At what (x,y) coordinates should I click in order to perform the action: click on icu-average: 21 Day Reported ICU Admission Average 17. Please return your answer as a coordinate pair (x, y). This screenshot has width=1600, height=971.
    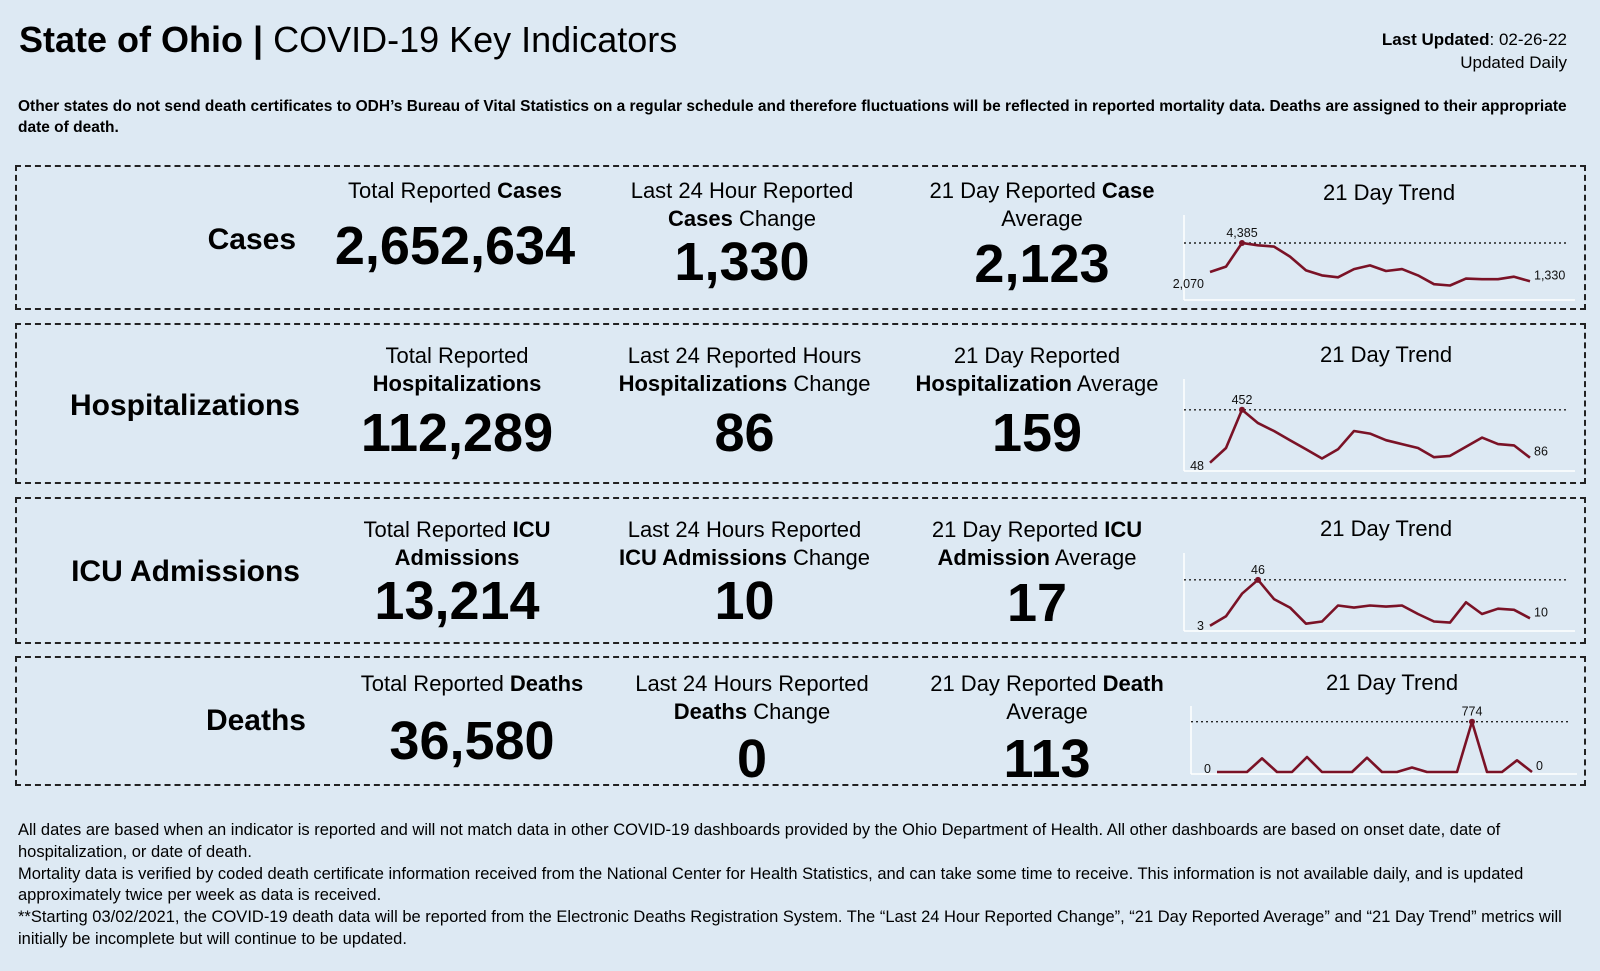
    Looking at the image, I should click on (1037, 573).